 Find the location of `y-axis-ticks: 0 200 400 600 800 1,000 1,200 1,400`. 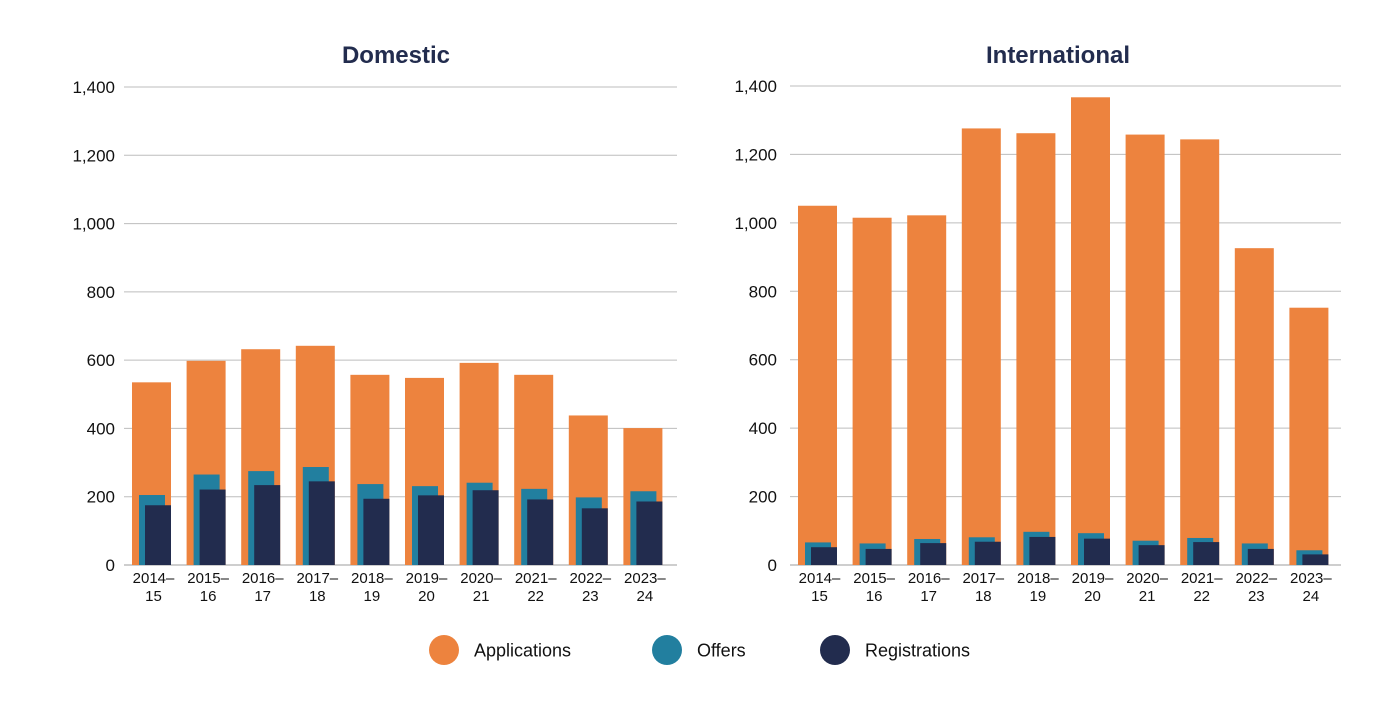

y-axis-ticks: 0 200 400 600 800 1,000 1,200 1,400 is located at coordinates (93, 326).